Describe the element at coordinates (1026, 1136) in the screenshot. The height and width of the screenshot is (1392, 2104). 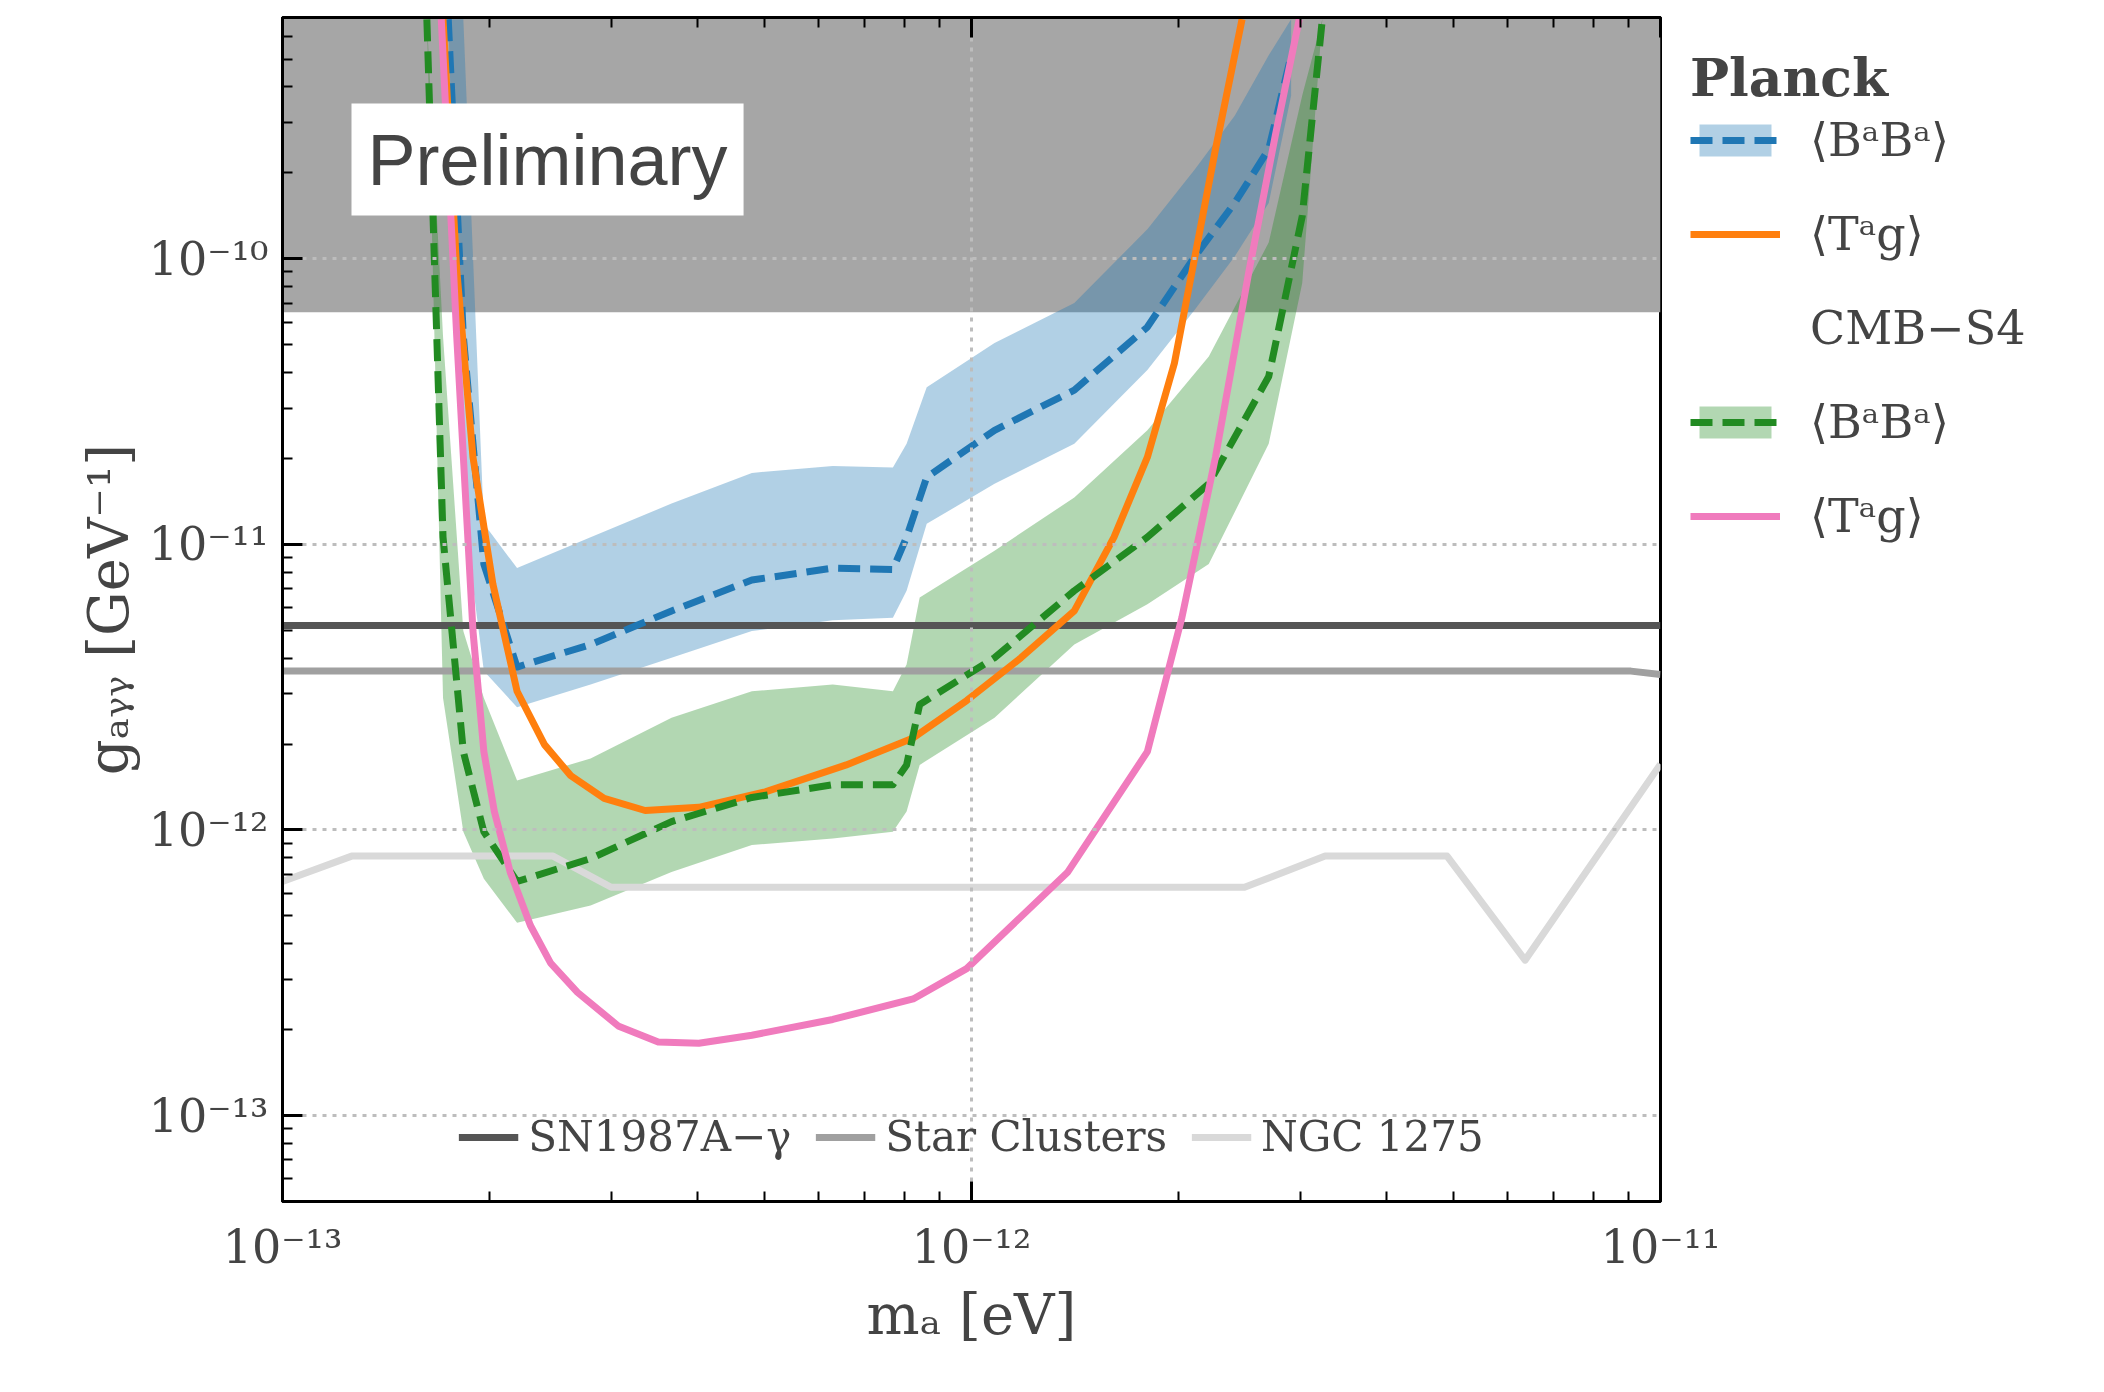
I see `legend-label: Star Clusters` at that location.